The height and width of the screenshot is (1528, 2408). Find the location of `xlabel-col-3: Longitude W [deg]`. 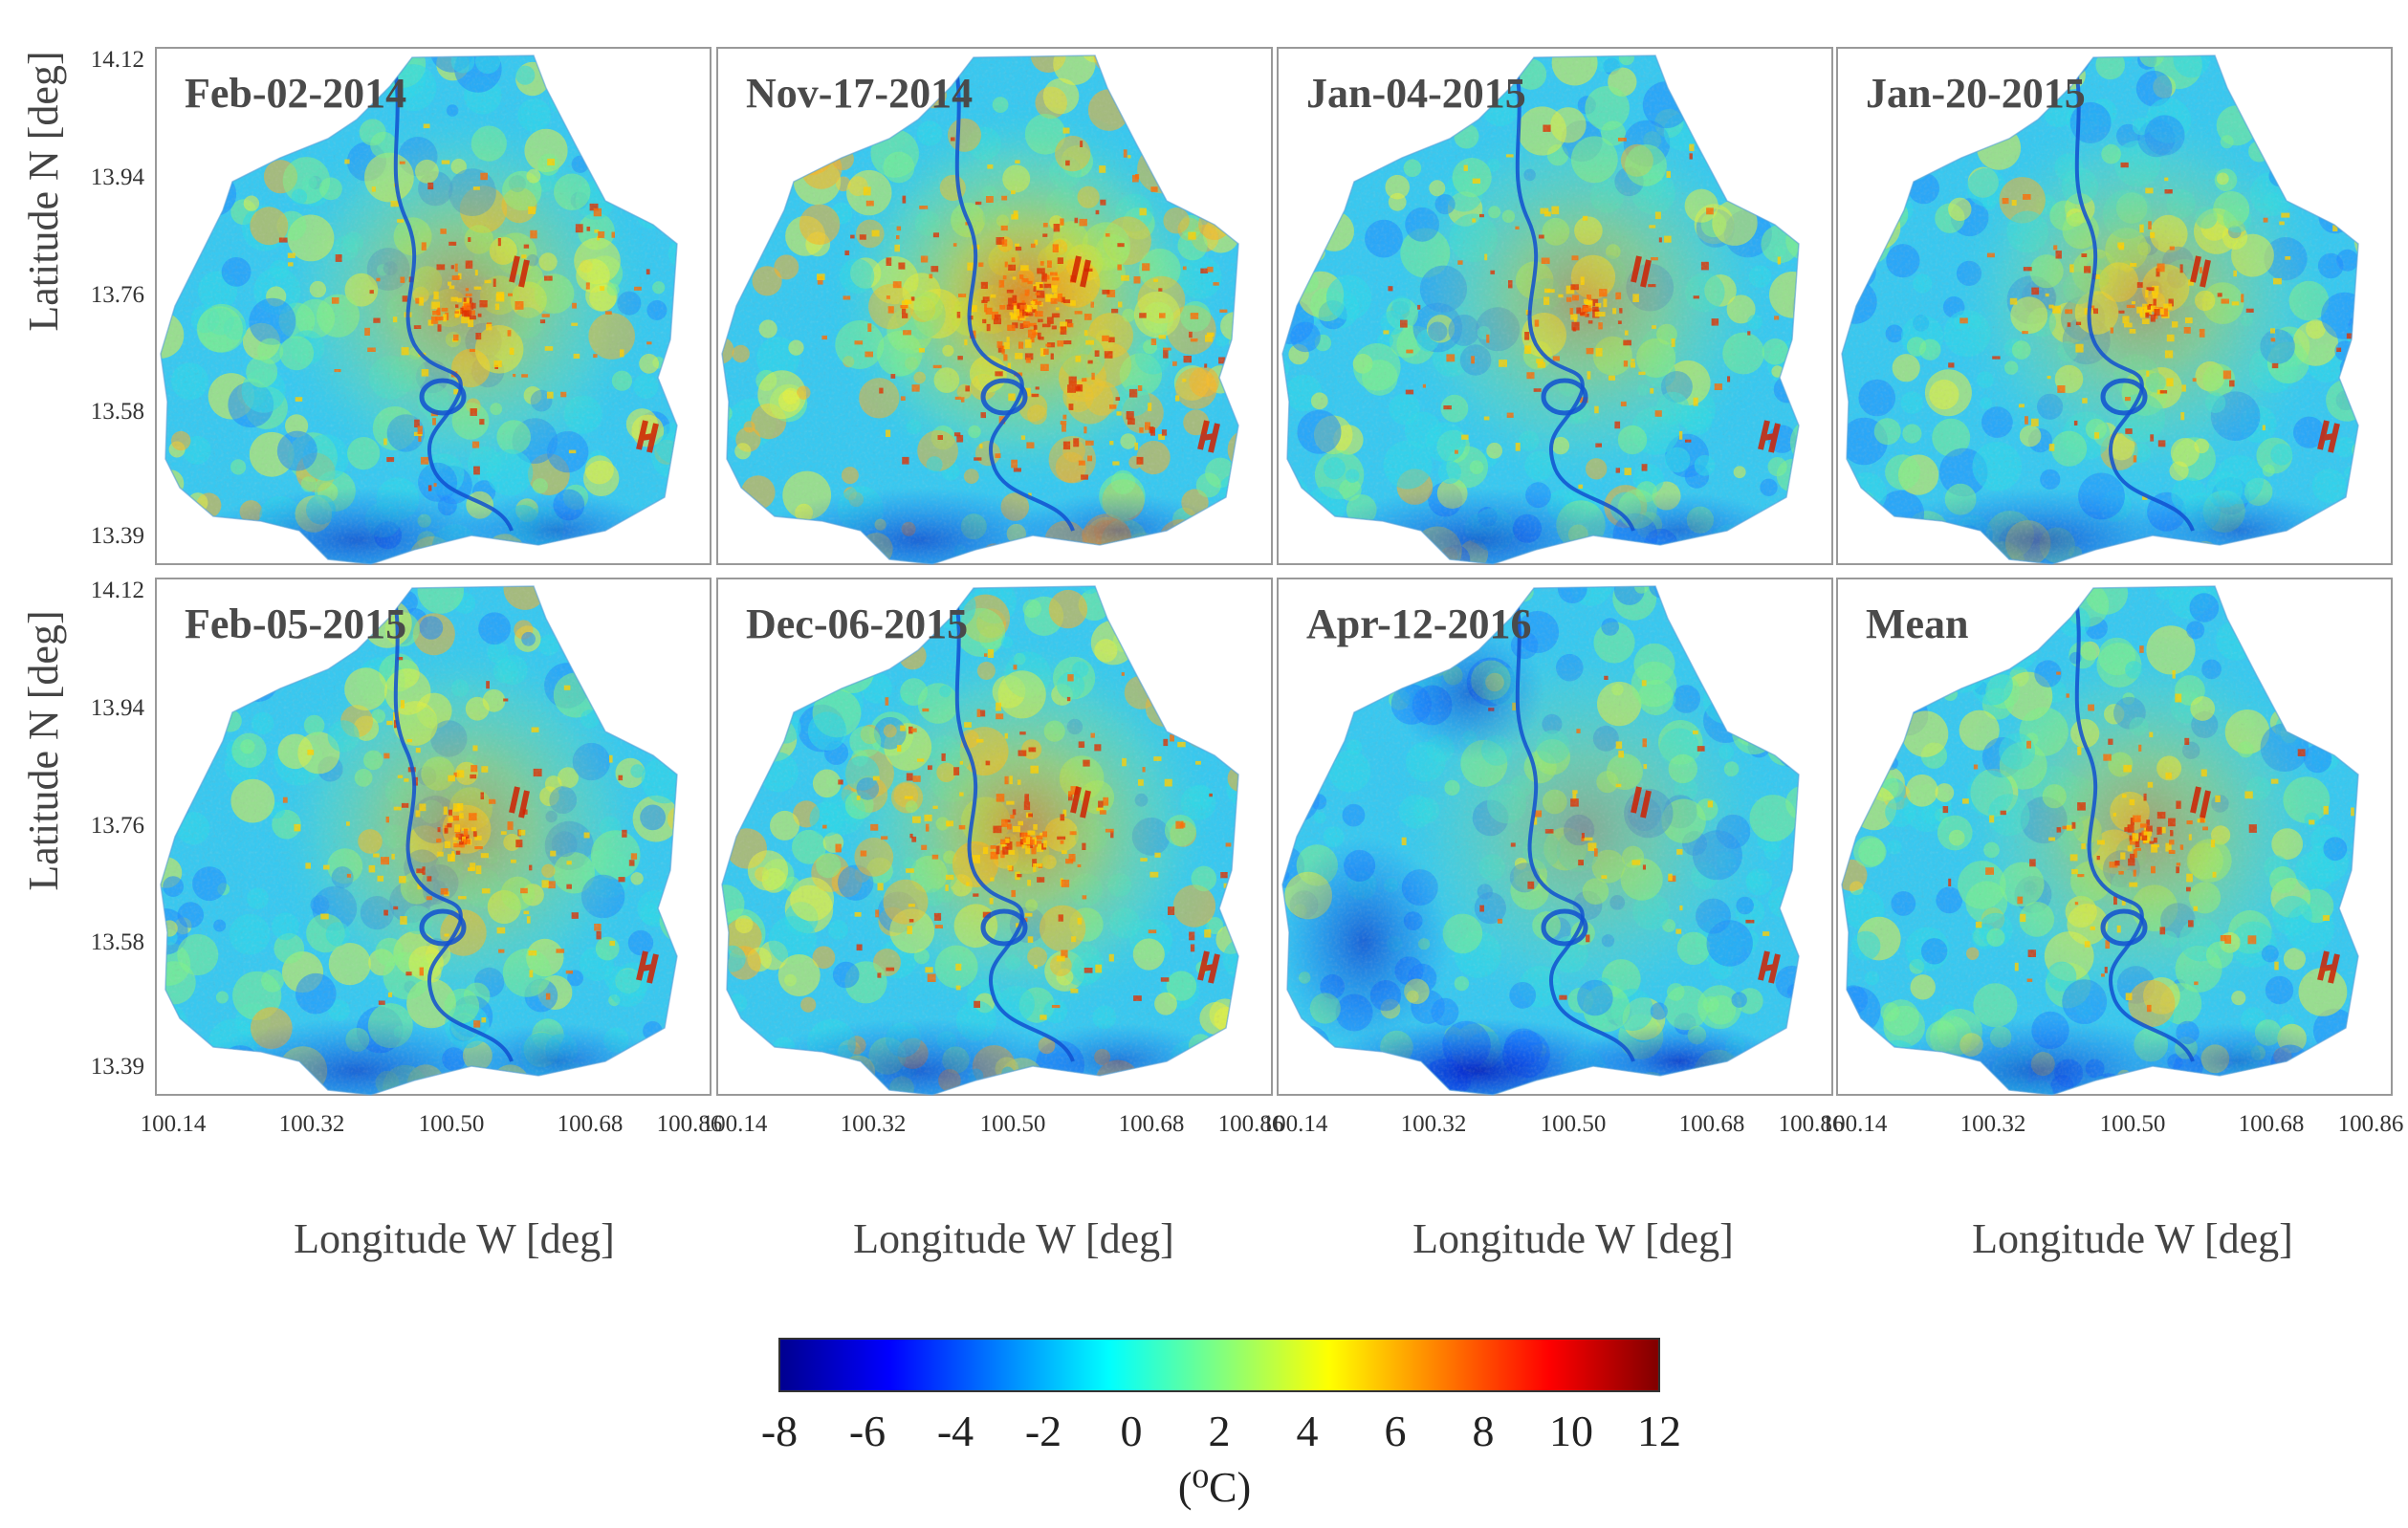

xlabel-col-3: Longitude W [deg] is located at coordinates (1573, 1238).